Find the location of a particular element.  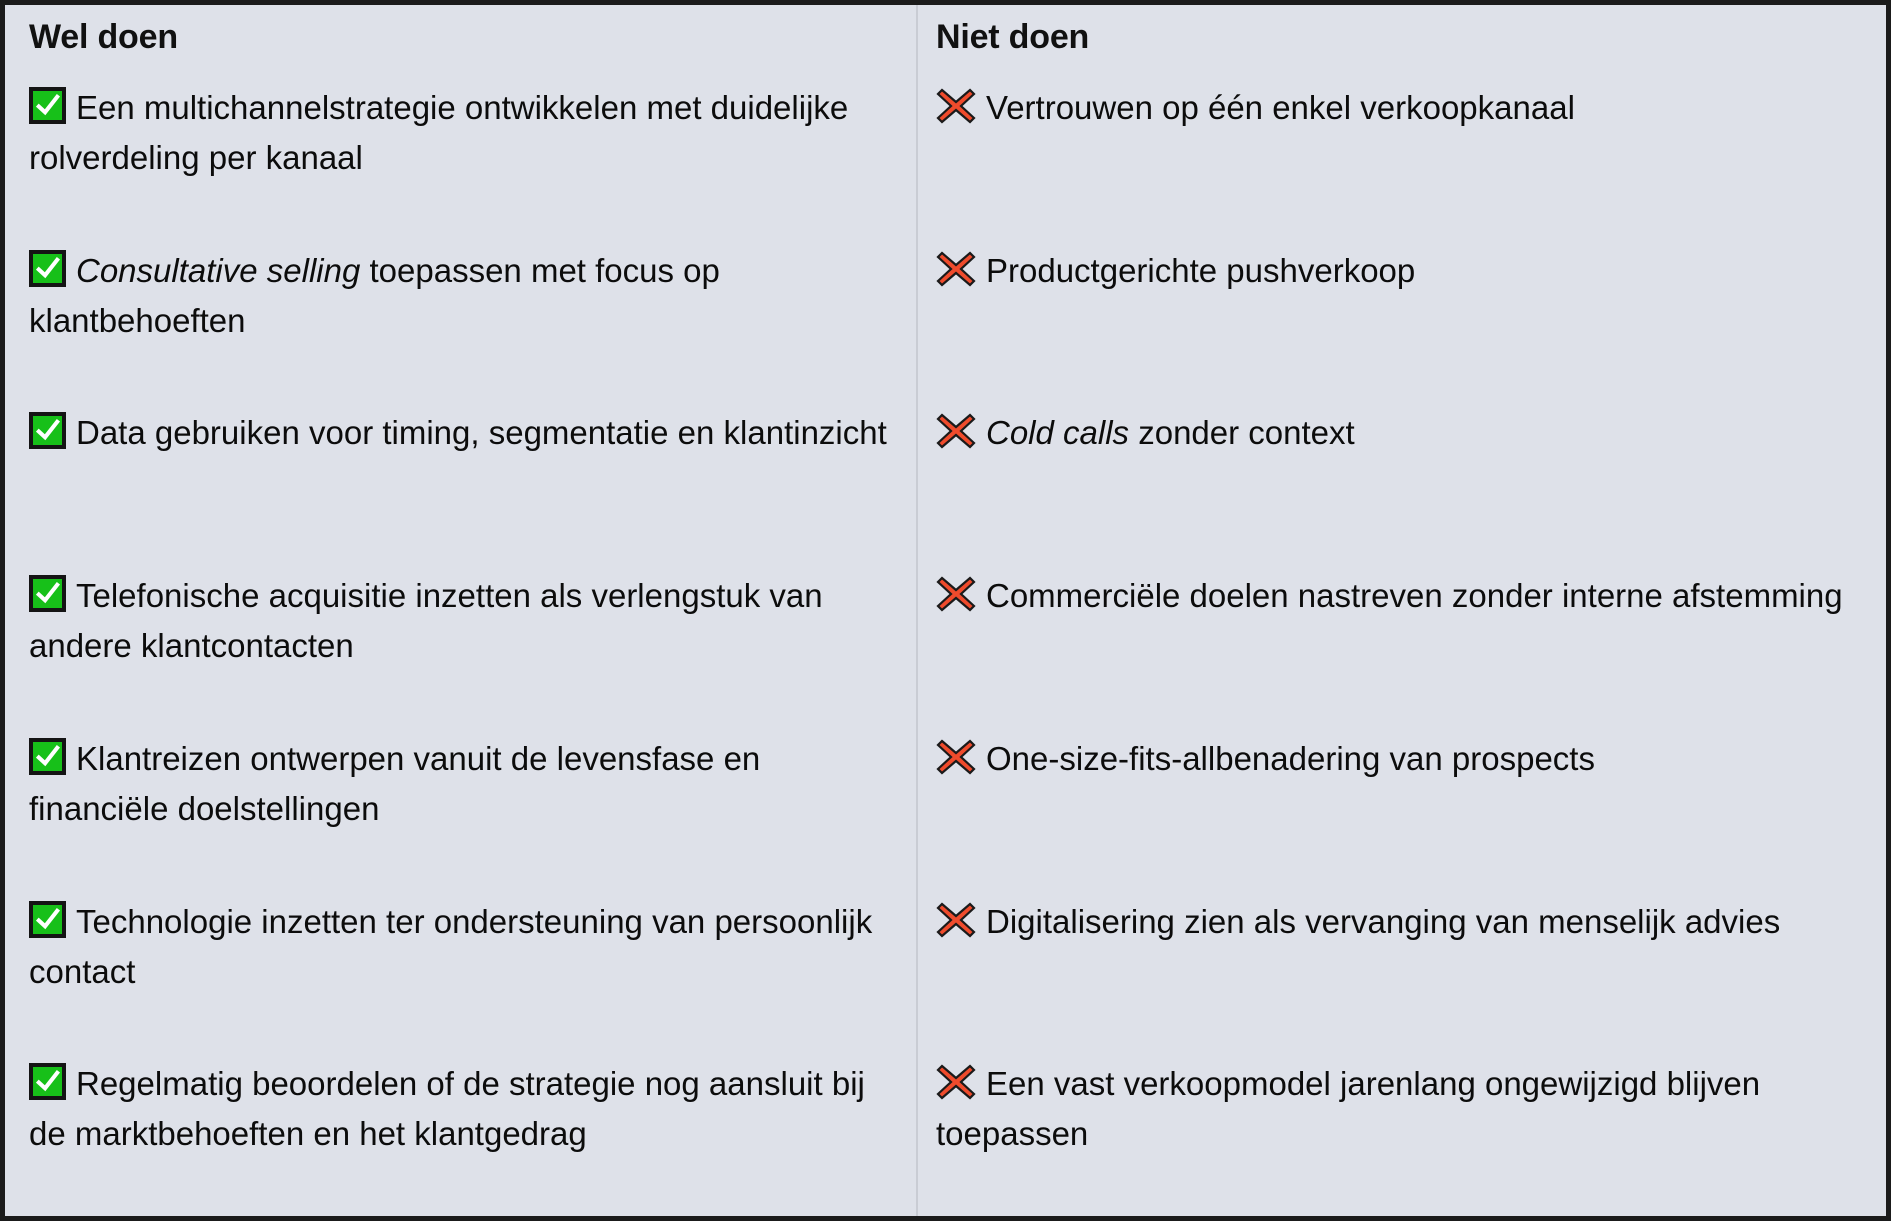

list-item-label: Cold calls zonder context is located at coordinates (1170, 433).